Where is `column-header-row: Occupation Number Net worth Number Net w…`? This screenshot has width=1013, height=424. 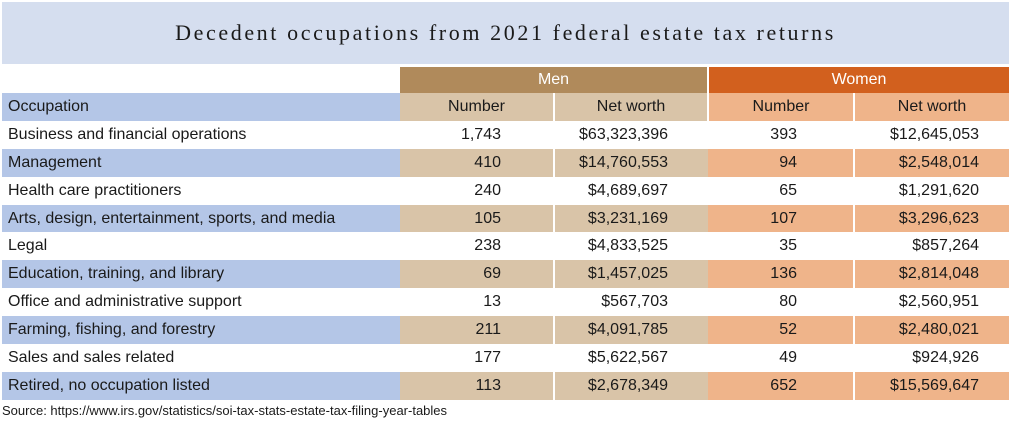
column-header-row: Occupation Number Net worth Number Net w… is located at coordinates (505, 107).